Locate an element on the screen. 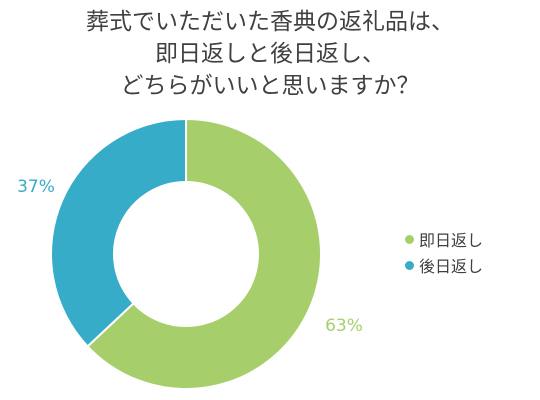 This screenshot has height=400, width=540. data-label-gojitsu: 37% is located at coordinates (36, 187).